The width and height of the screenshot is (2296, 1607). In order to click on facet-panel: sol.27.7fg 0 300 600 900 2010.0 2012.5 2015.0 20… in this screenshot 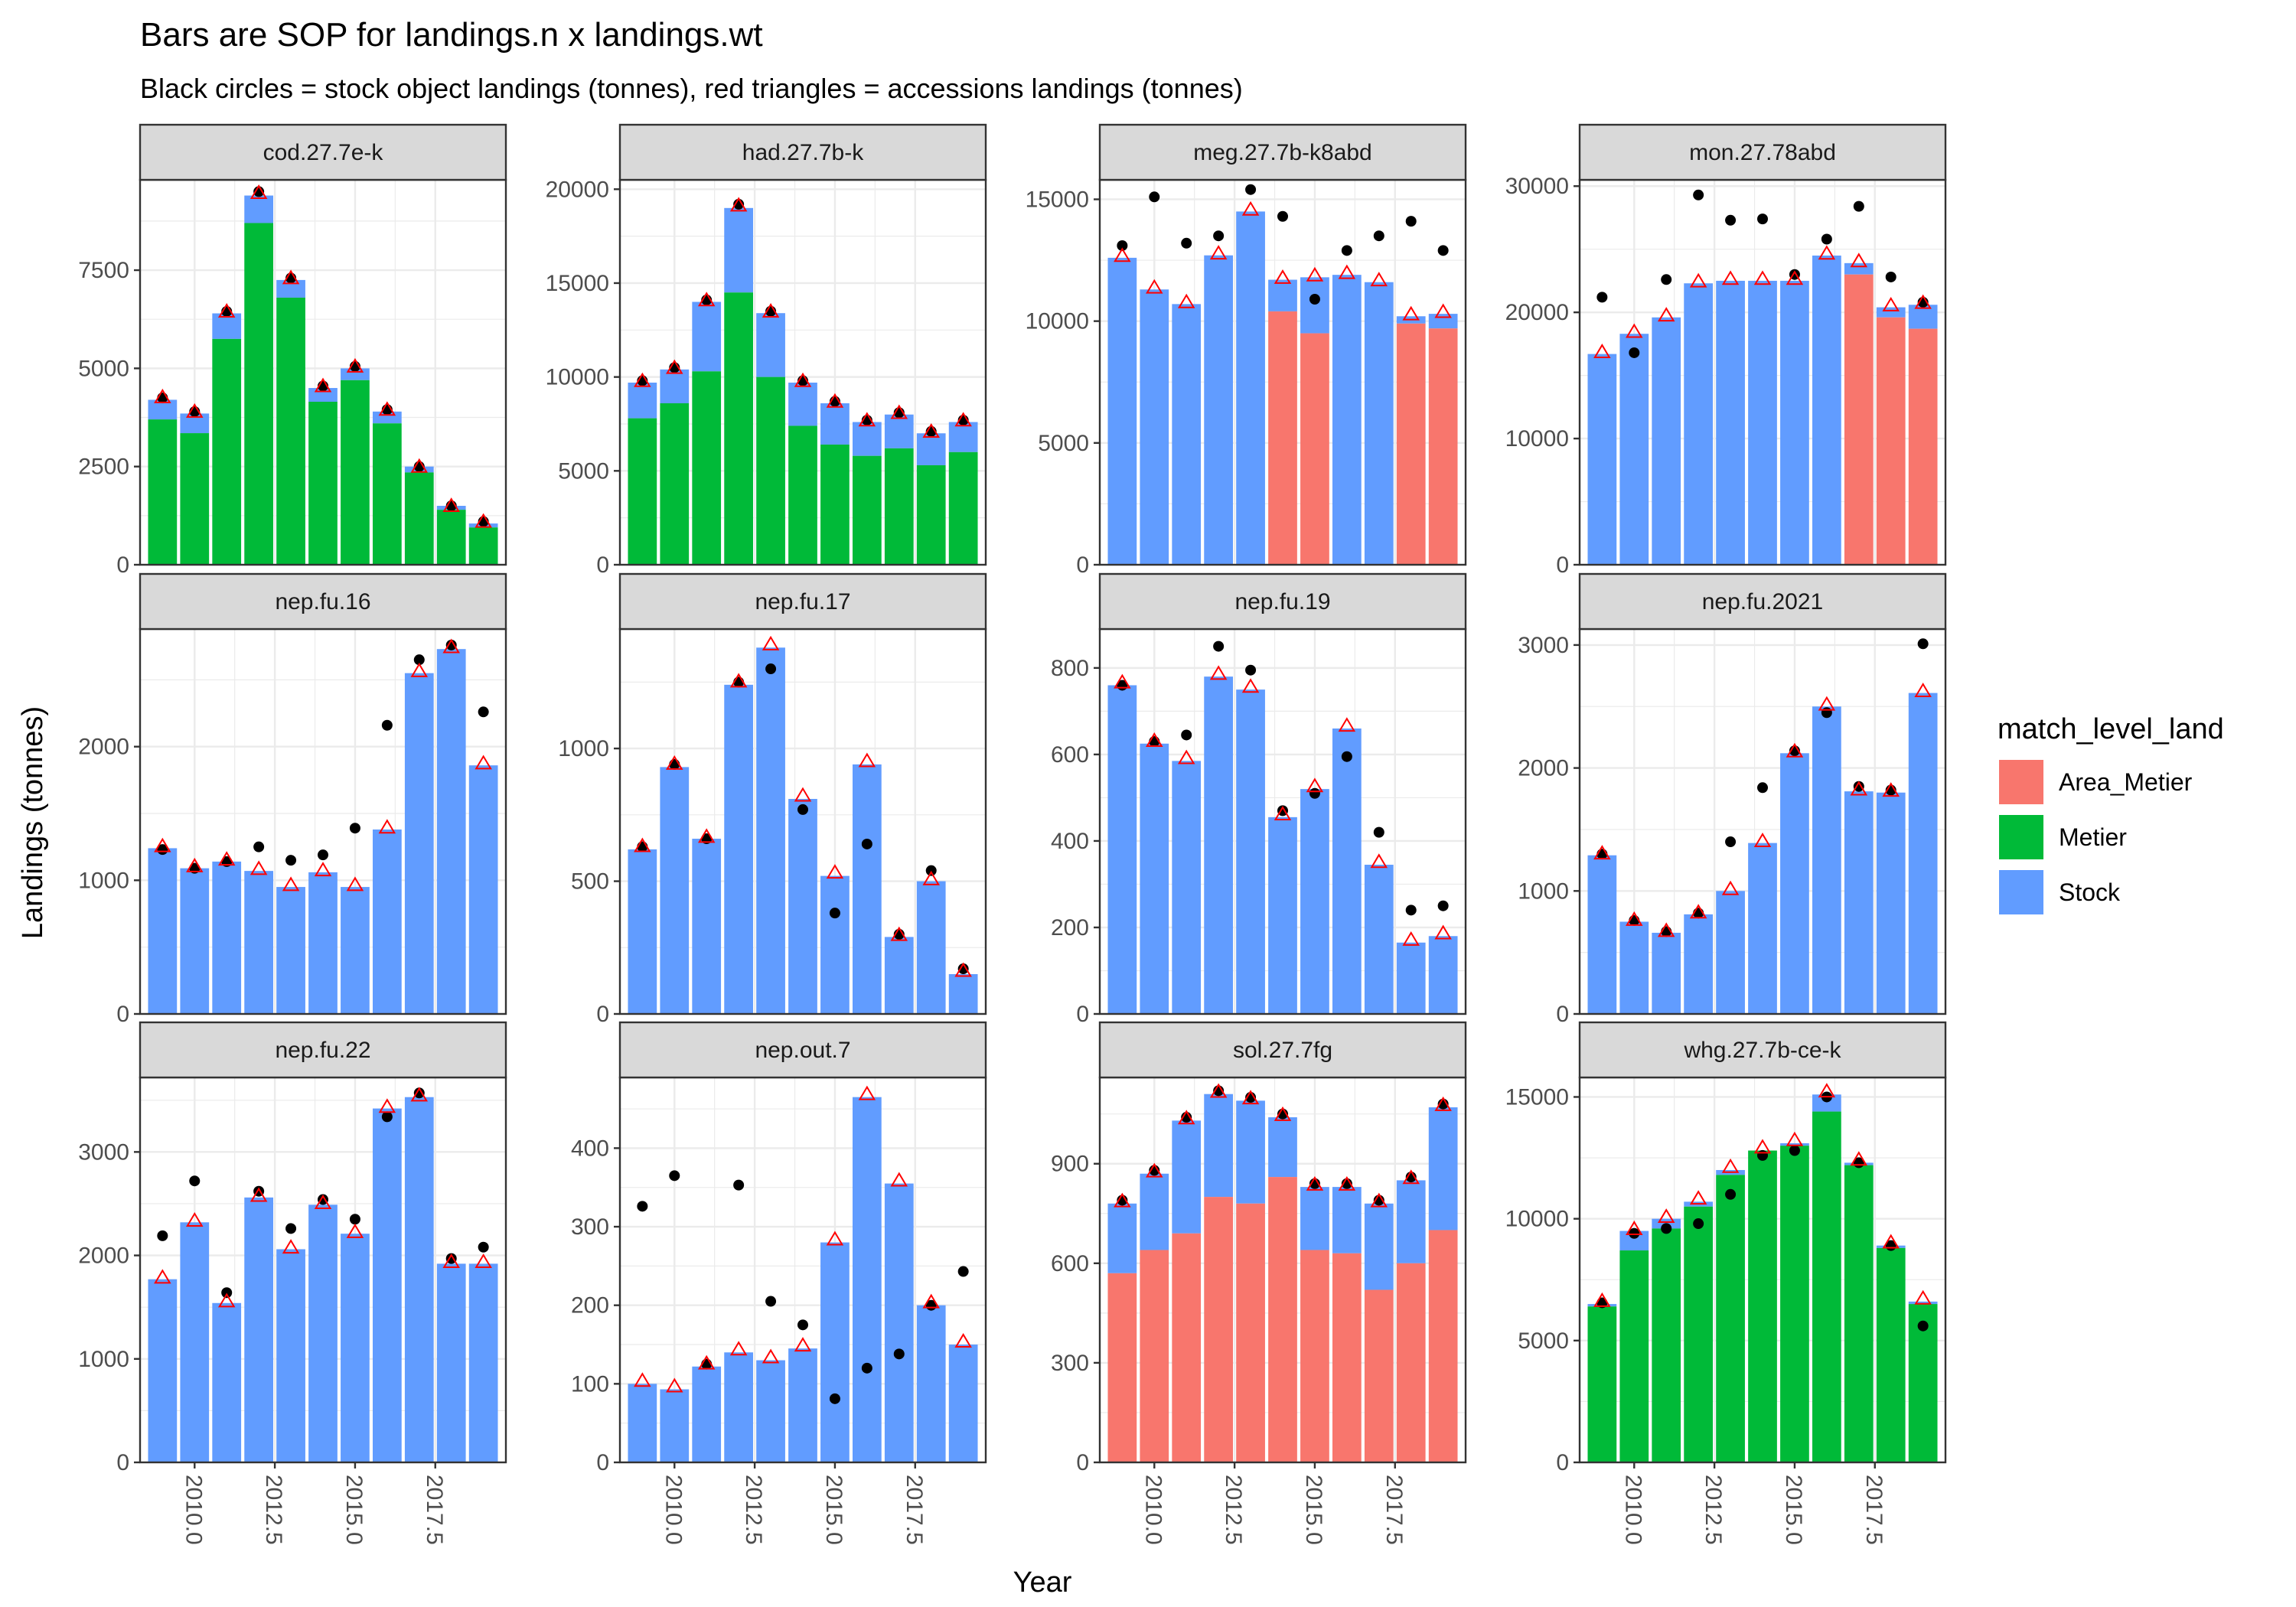, I will do `click(1259, 1283)`.